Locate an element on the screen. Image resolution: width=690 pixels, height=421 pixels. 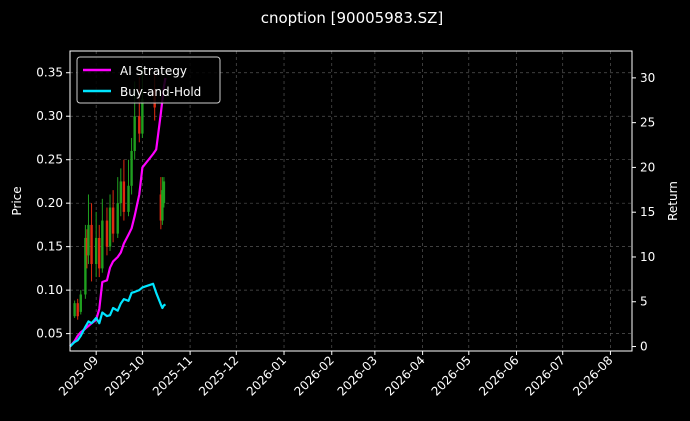
y-left-tick-label: 0.30 is located at coordinates (49, 116).